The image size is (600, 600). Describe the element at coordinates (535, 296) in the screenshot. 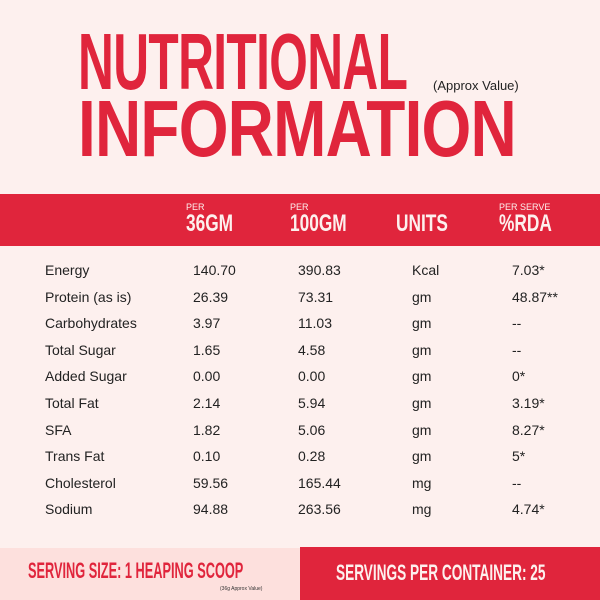

I see `rda: 48.87**` at that location.